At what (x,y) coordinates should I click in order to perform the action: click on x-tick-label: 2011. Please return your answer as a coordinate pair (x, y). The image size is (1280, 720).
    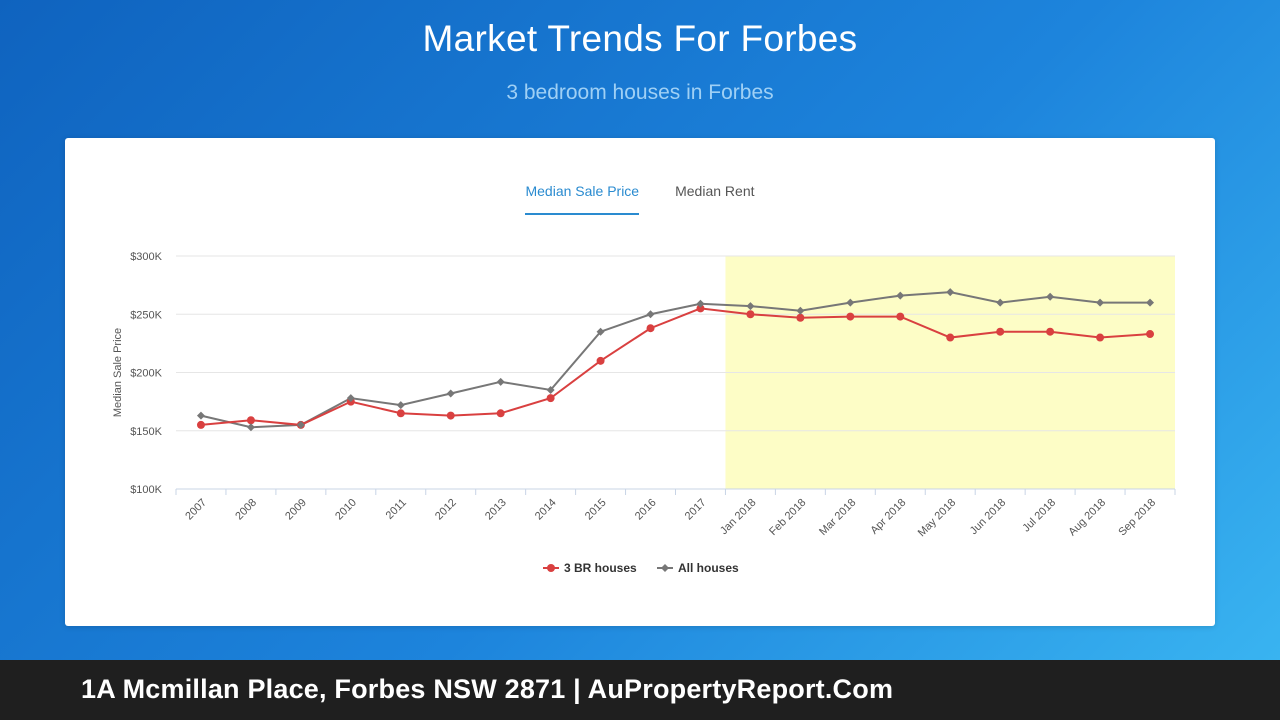
    Looking at the image, I should click on (396, 509).